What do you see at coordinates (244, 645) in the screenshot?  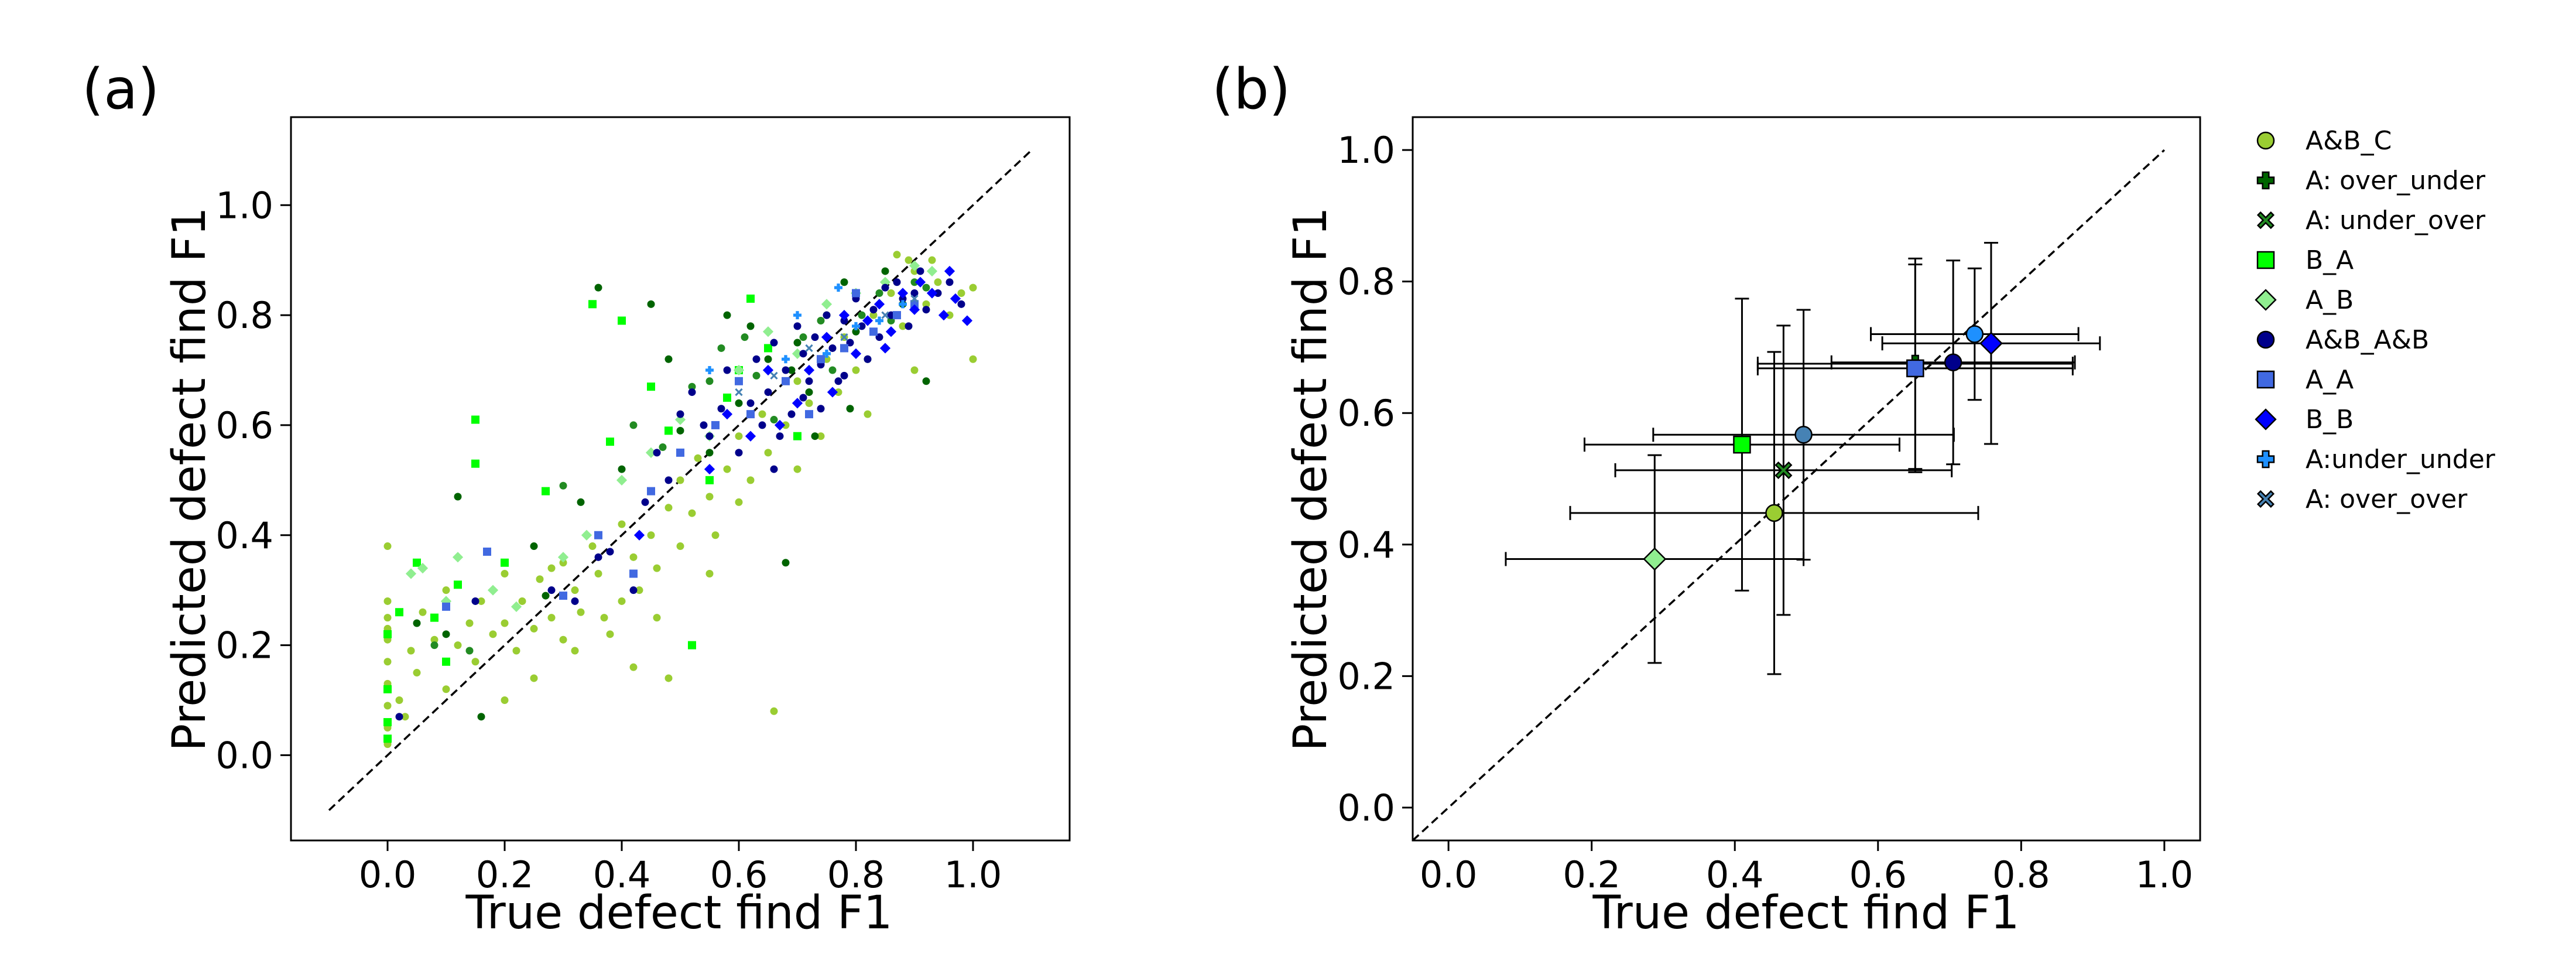 I see `y-tick-label: 0.2` at bounding box center [244, 645].